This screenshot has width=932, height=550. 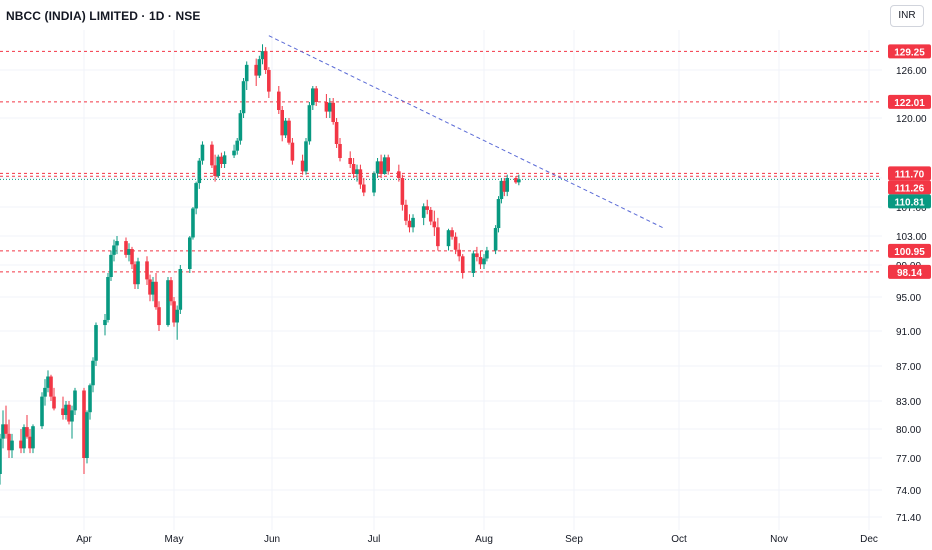 I want to click on currency-button: INR, so click(x=907, y=16).